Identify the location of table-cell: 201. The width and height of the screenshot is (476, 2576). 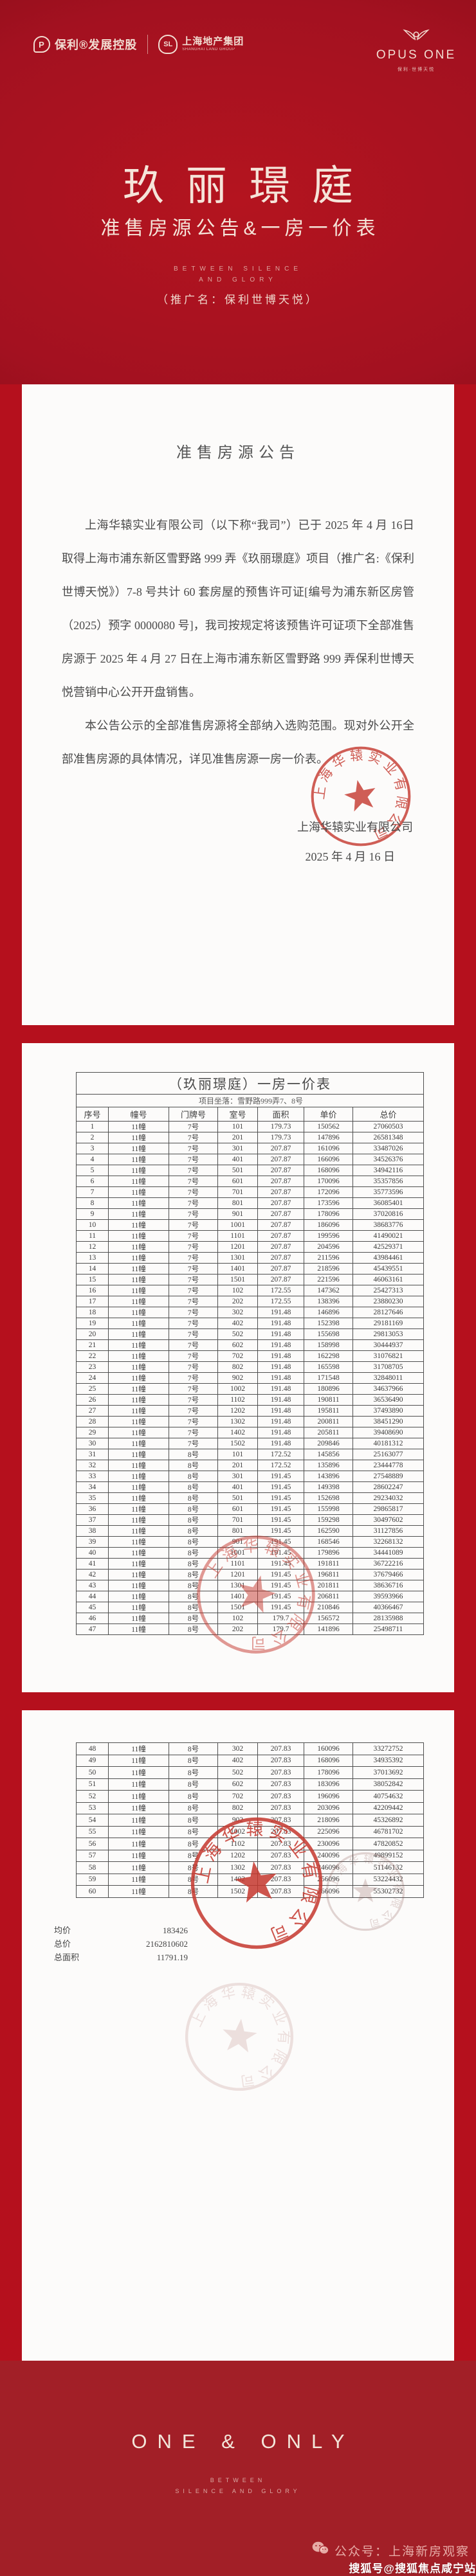
(237, 1465).